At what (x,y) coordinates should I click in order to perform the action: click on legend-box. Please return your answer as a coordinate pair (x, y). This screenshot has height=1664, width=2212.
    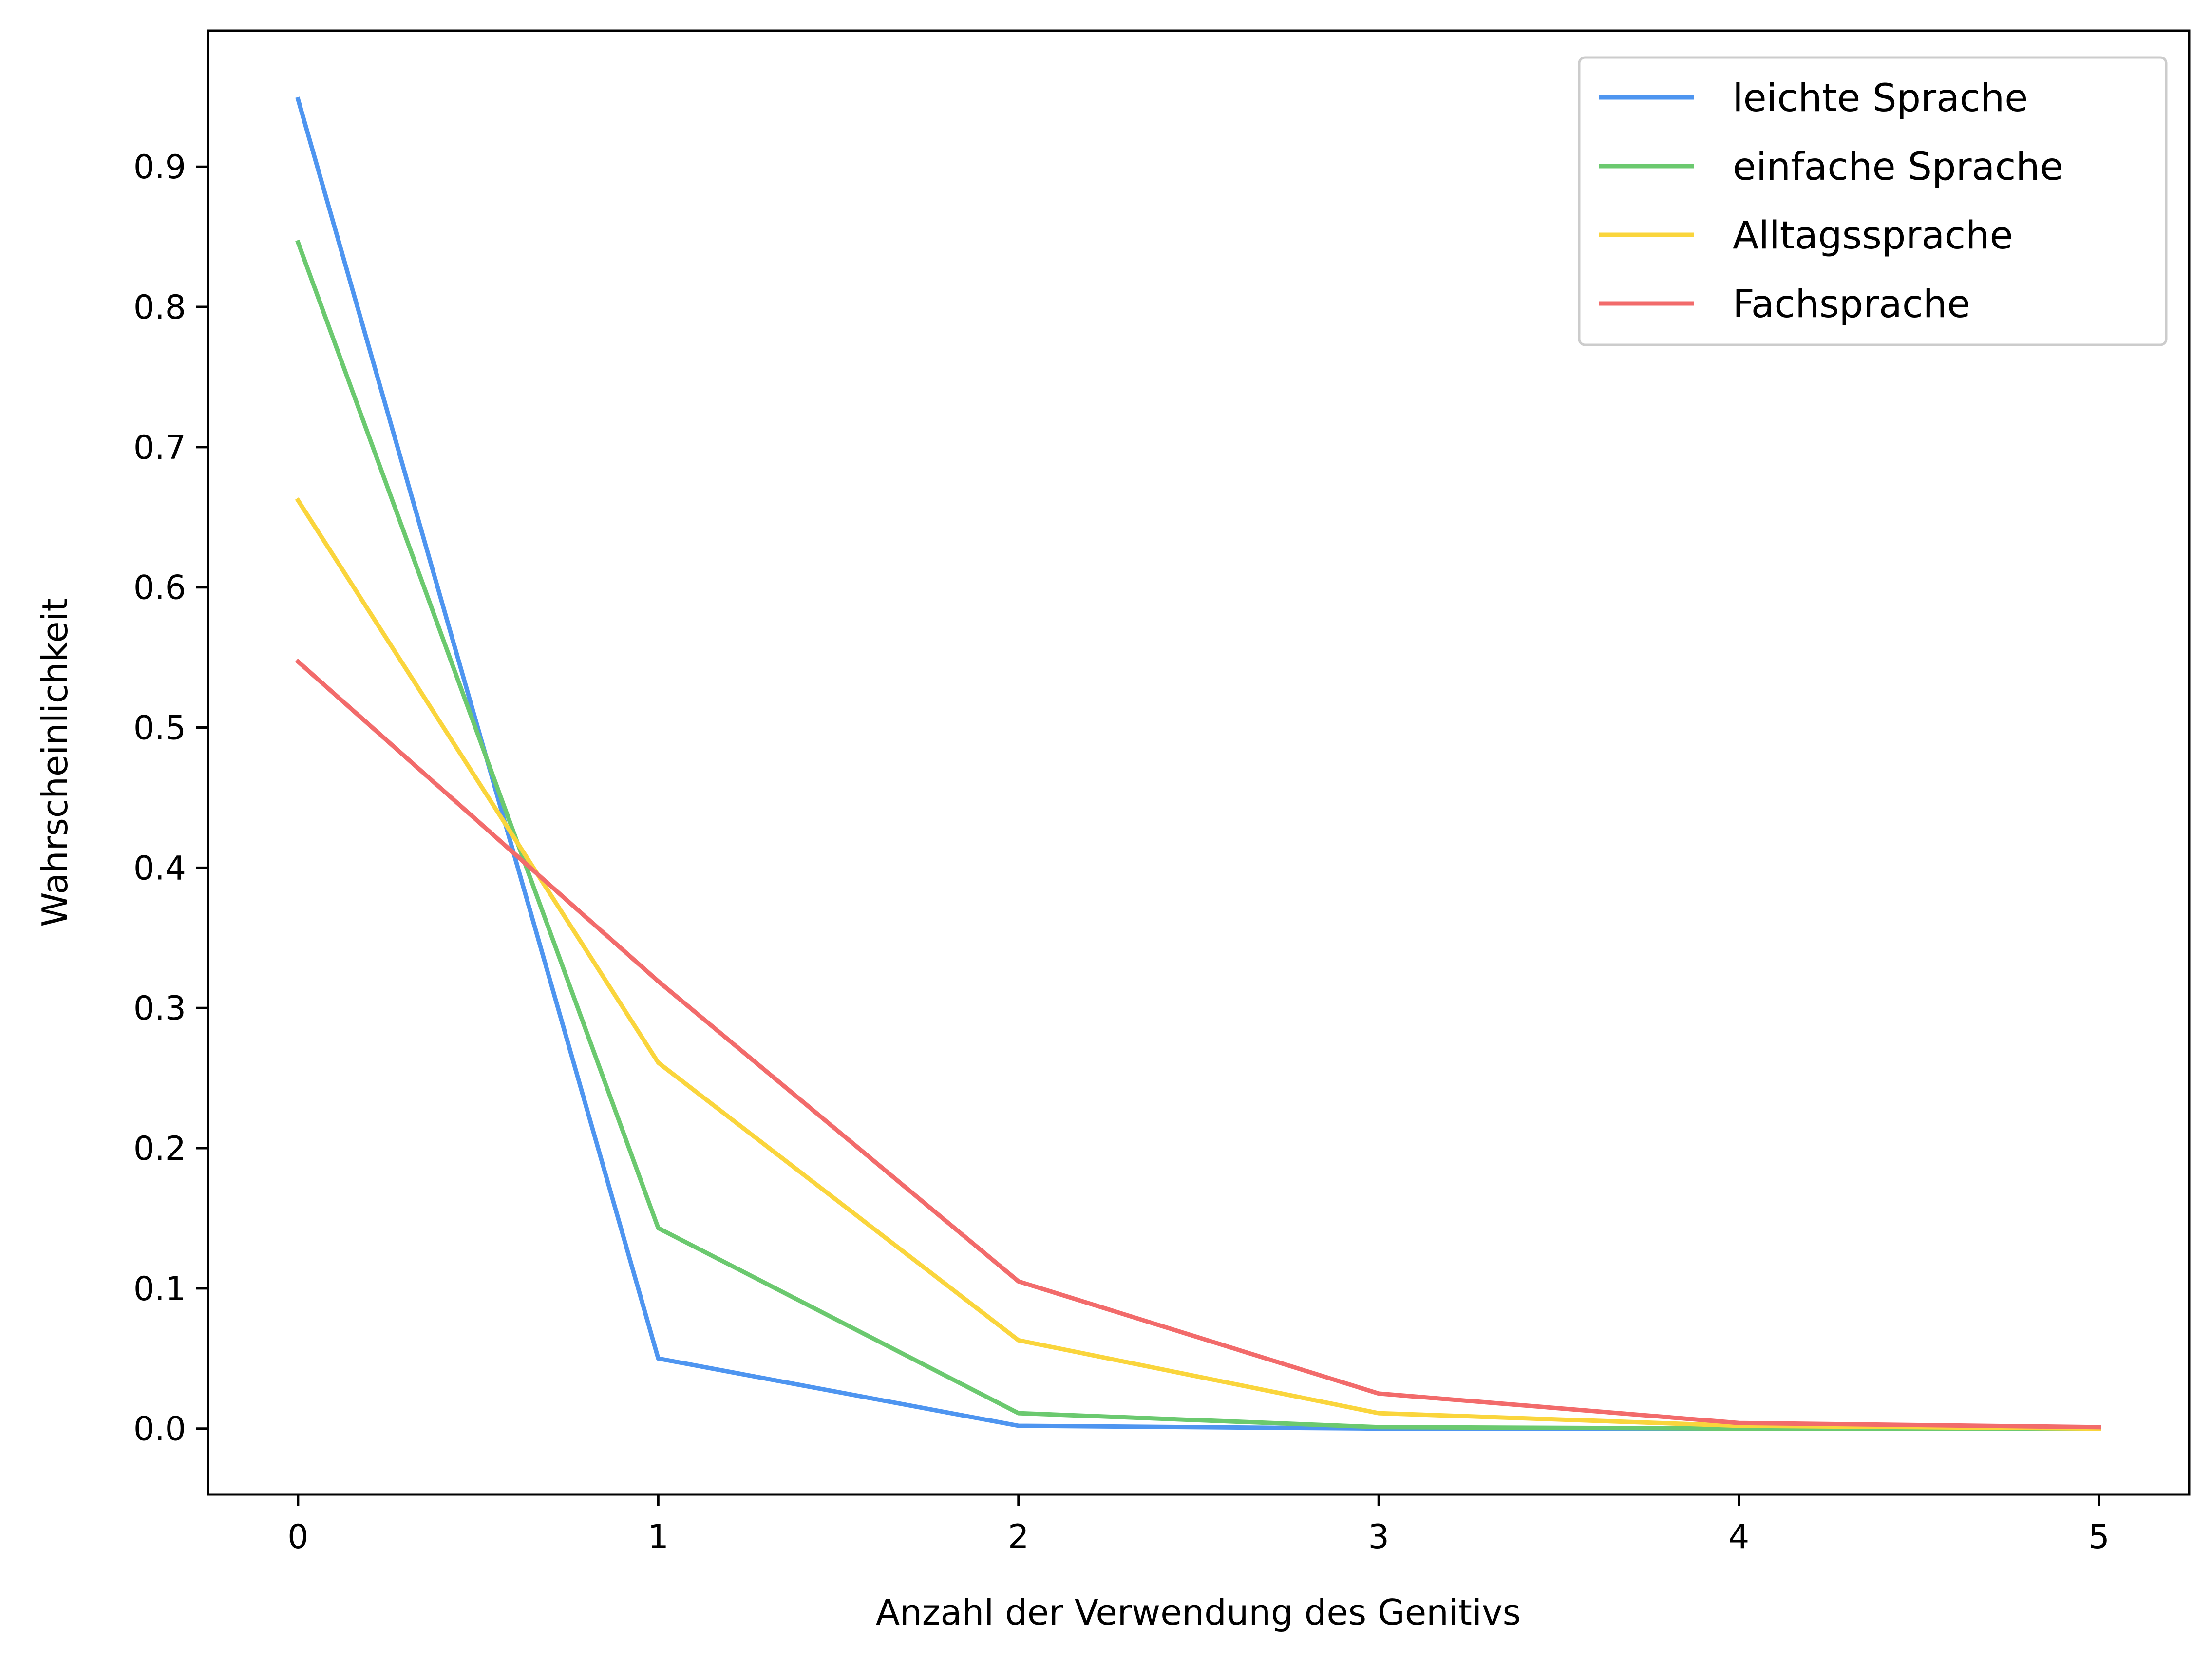
    Looking at the image, I should click on (1873, 201).